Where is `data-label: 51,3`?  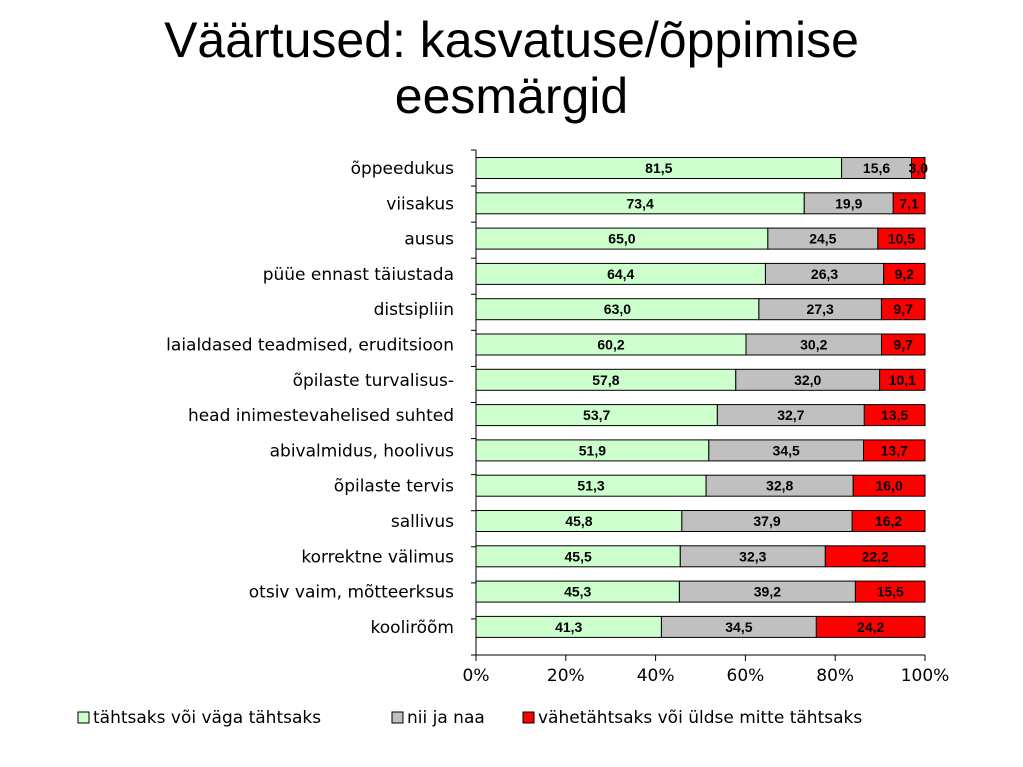 data-label: 51,3 is located at coordinates (590, 486).